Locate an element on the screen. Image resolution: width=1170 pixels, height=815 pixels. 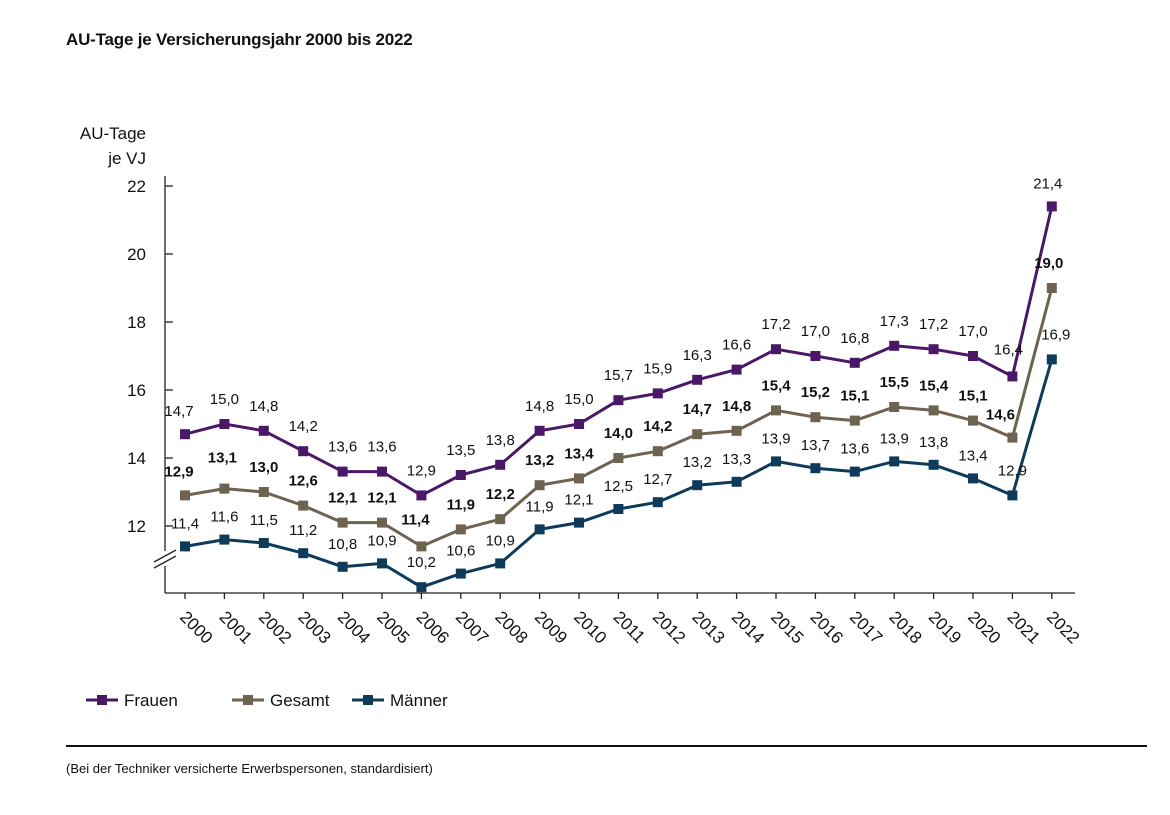
data-label-frauen: 14,7 is located at coordinates (178, 411).